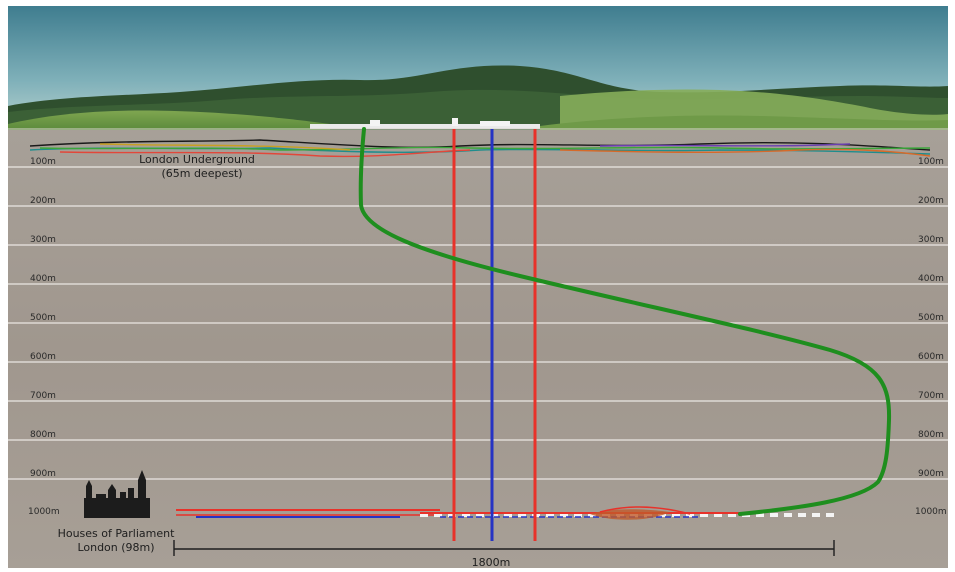 The width and height of the screenshot is (955, 572). What do you see at coordinates (117, 494) in the screenshot?
I see `houses-of-parliament-silhouette` at bounding box center [117, 494].